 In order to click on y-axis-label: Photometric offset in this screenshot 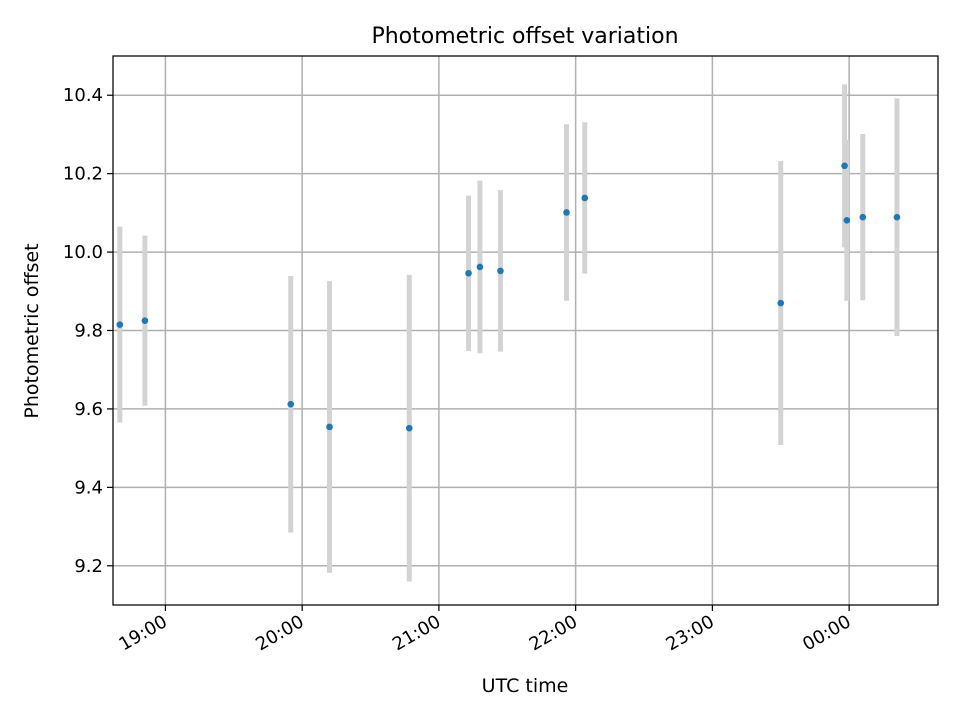, I will do `click(32, 330)`.